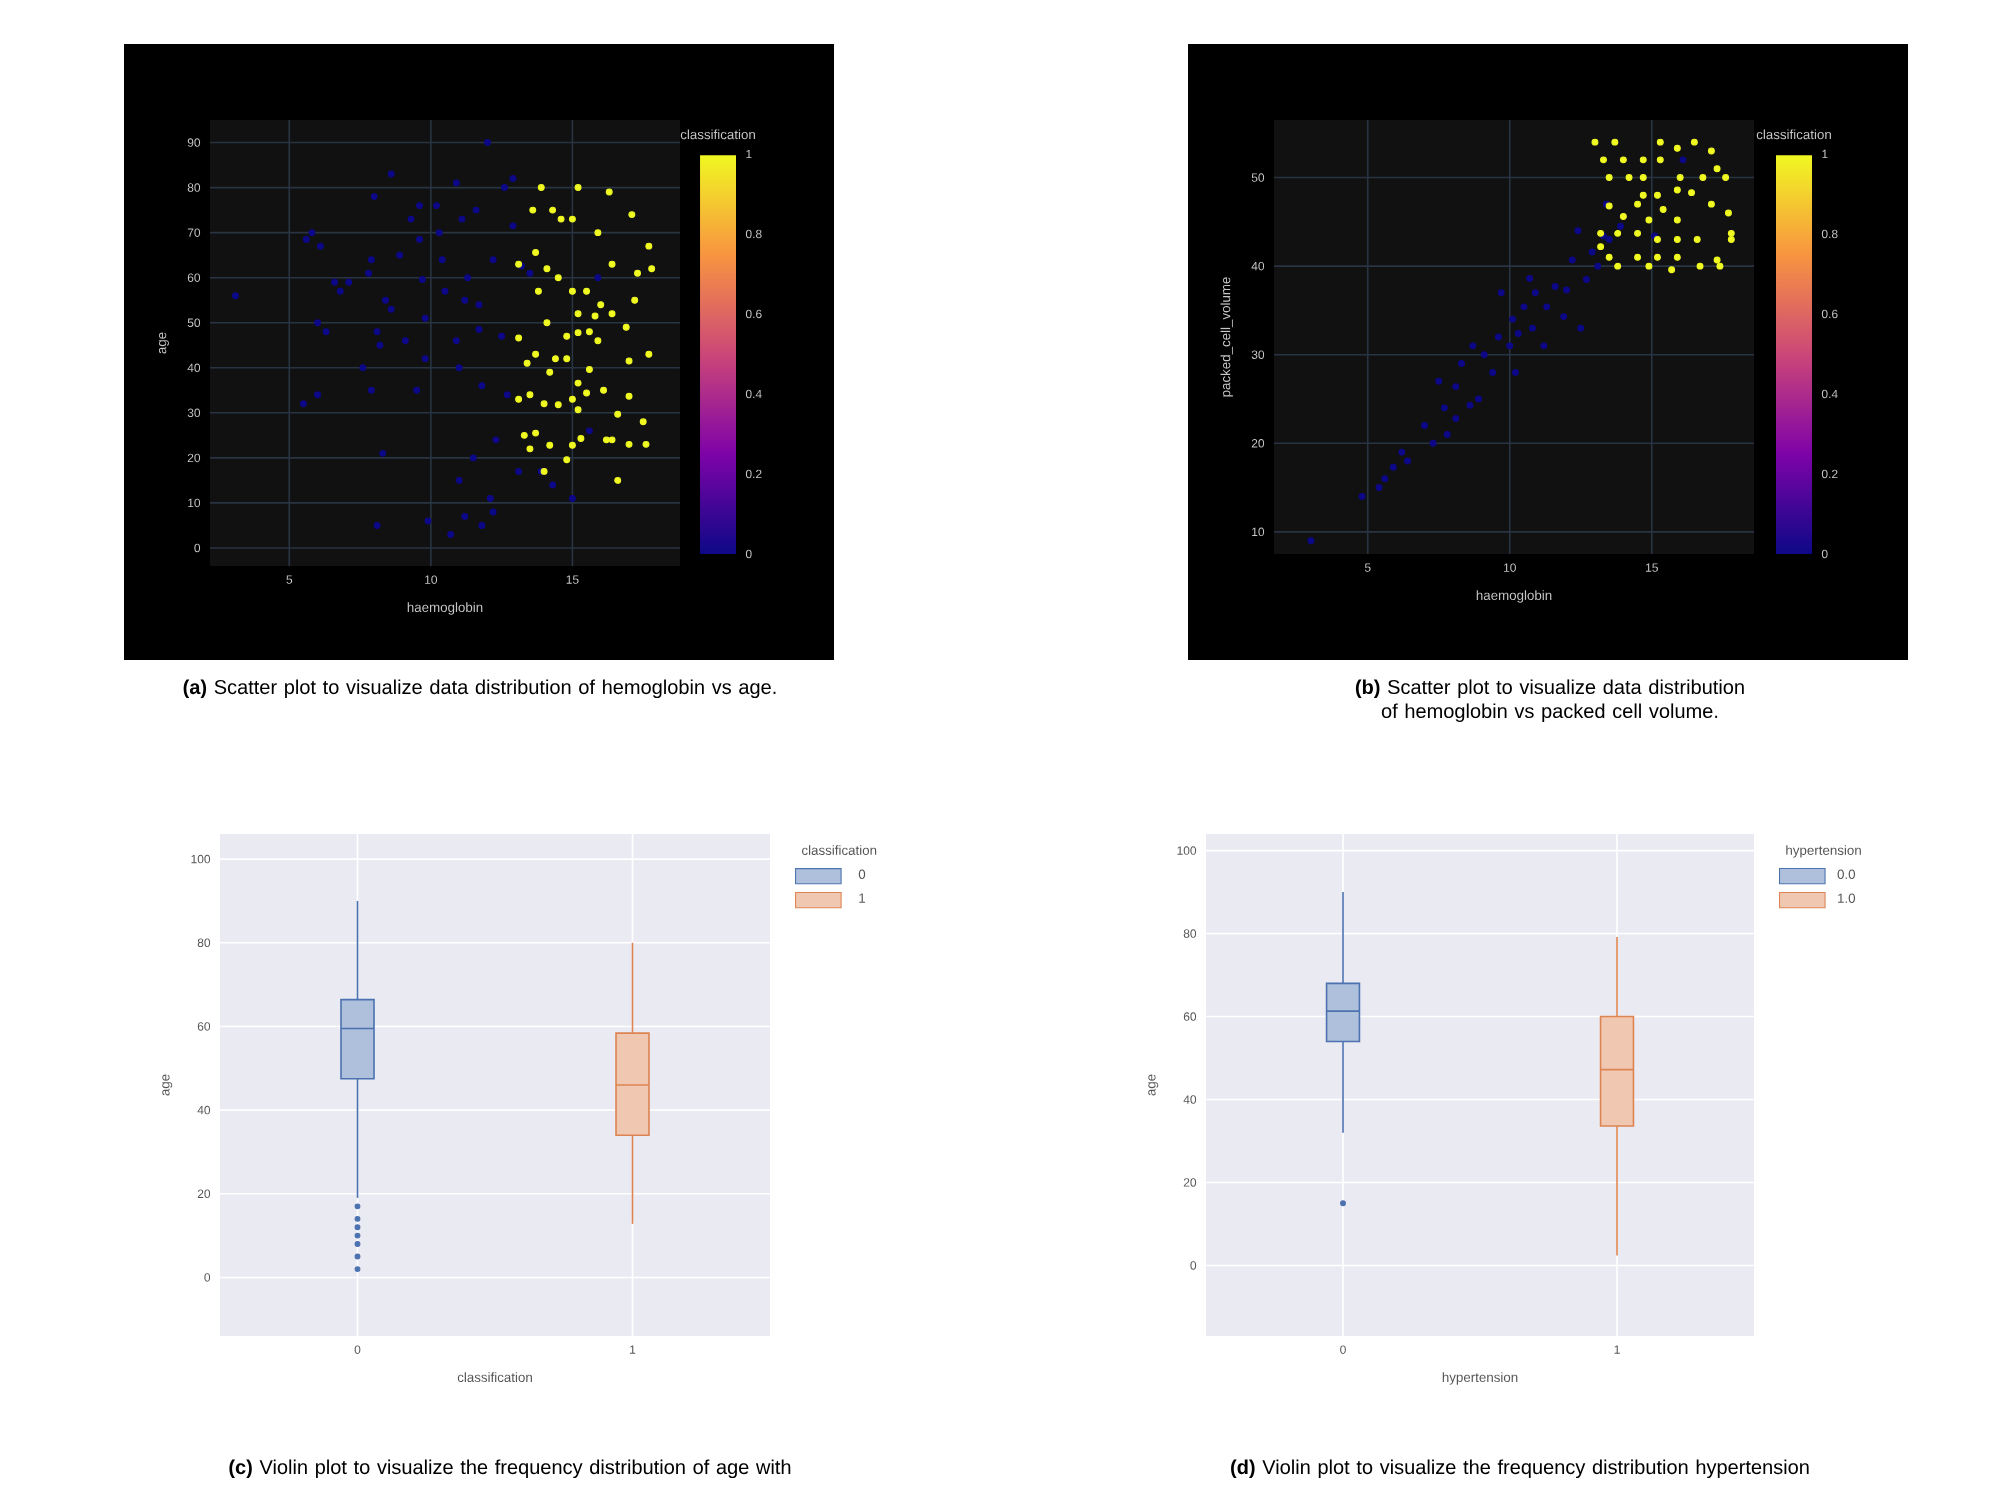 The width and height of the screenshot is (2000, 1500). What do you see at coordinates (1520, 1469) in the screenshot?
I see `text: (d) Violin plot to visualize the frequency distribution hypertension` at bounding box center [1520, 1469].